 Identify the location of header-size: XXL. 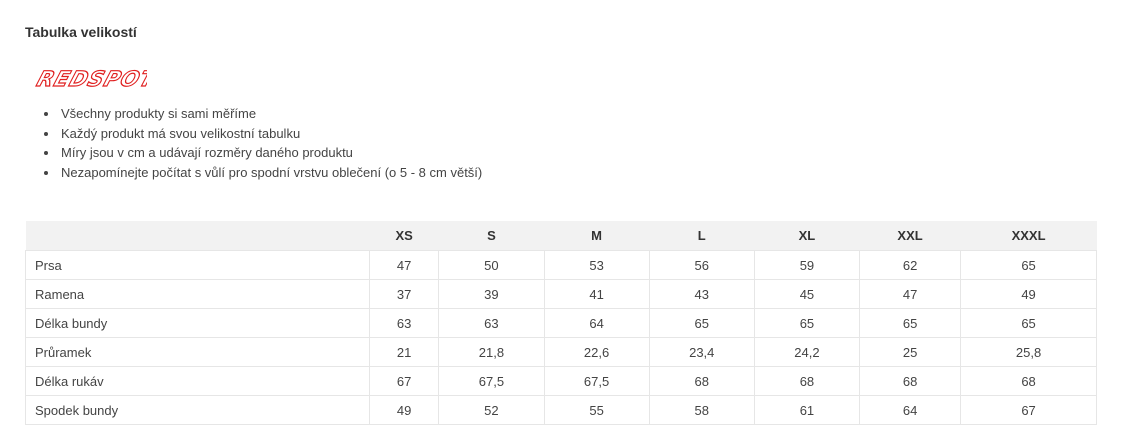
(910, 236).